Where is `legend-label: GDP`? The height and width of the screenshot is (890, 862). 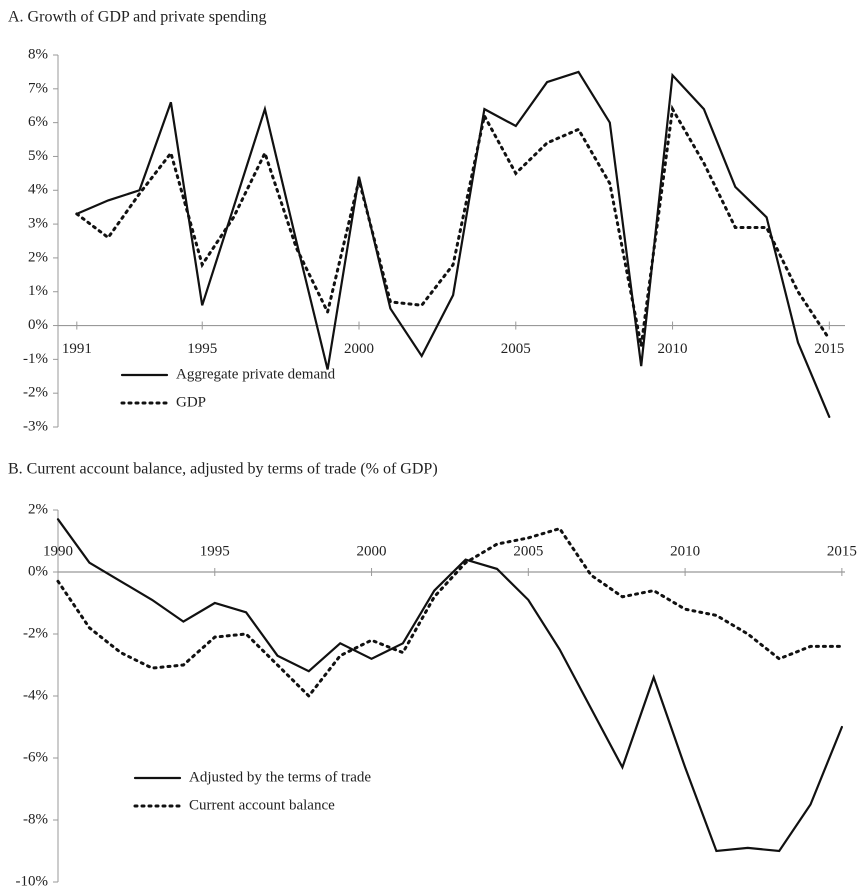 legend-label: GDP is located at coordinates (191, 402).